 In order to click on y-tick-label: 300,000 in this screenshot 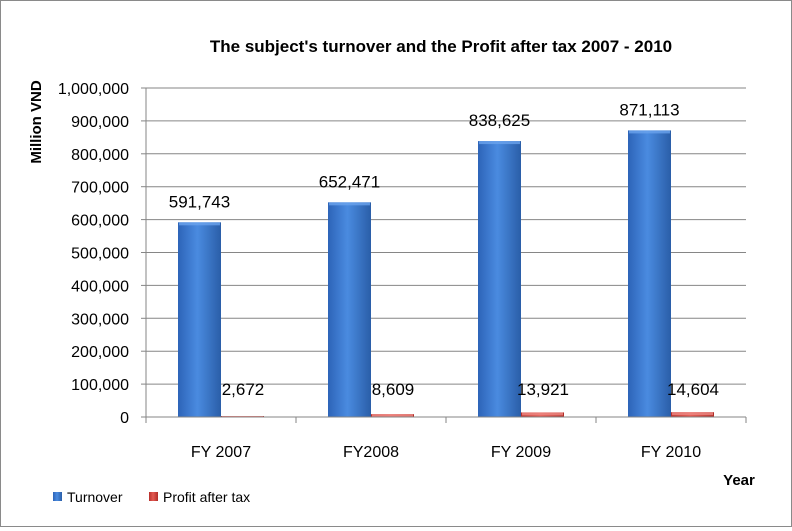, I will do `click(100, 319)`.